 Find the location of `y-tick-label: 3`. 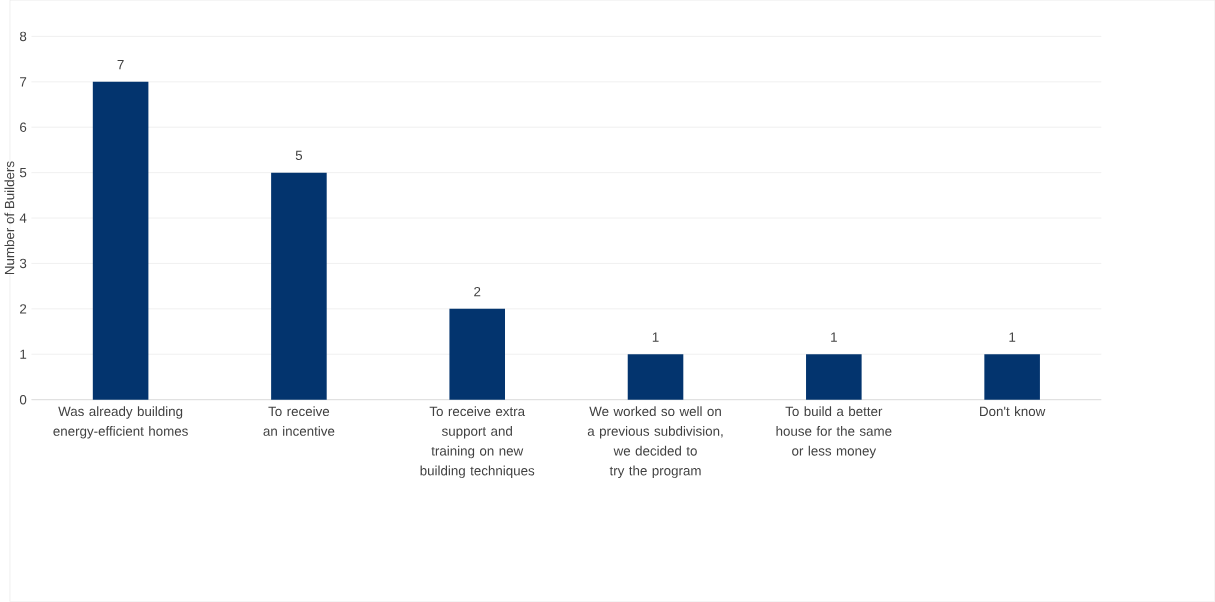

y-tick-label: 3 is located at coordinates (23, 263).